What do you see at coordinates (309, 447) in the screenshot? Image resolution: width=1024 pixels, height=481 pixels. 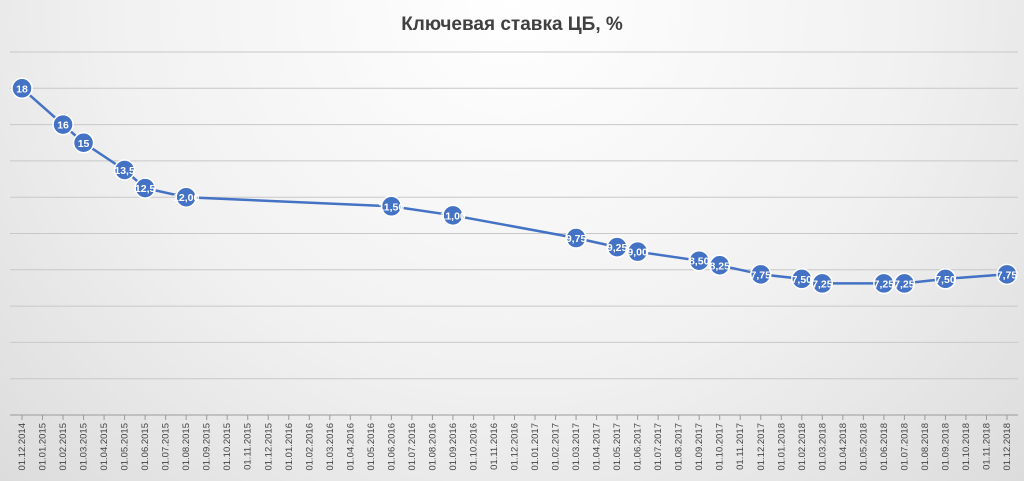 I see `x-tick-label: 01.02.2016` at bounding box center [309, 447].